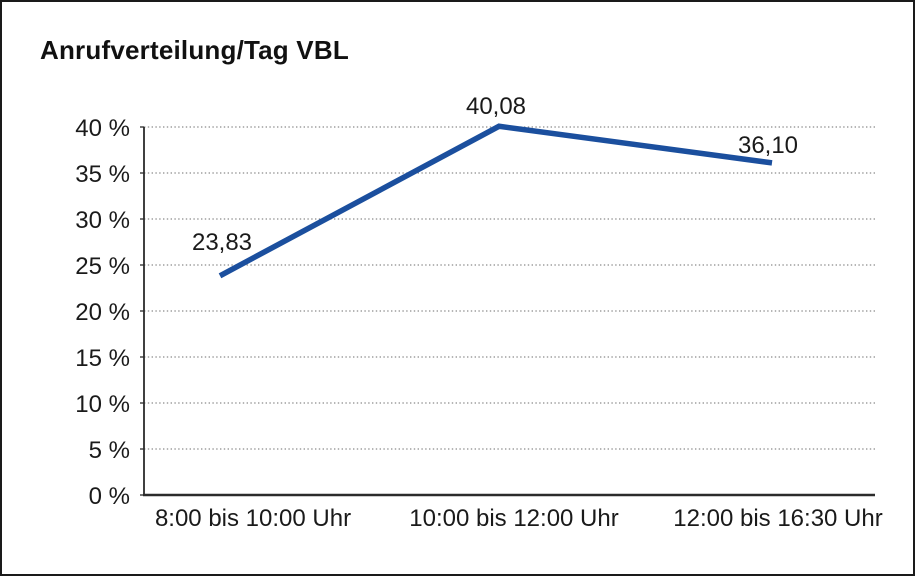  Describe the element at coordinates (222, 242) in the screenshot. I see `data-point-label: 23,83` at that location.